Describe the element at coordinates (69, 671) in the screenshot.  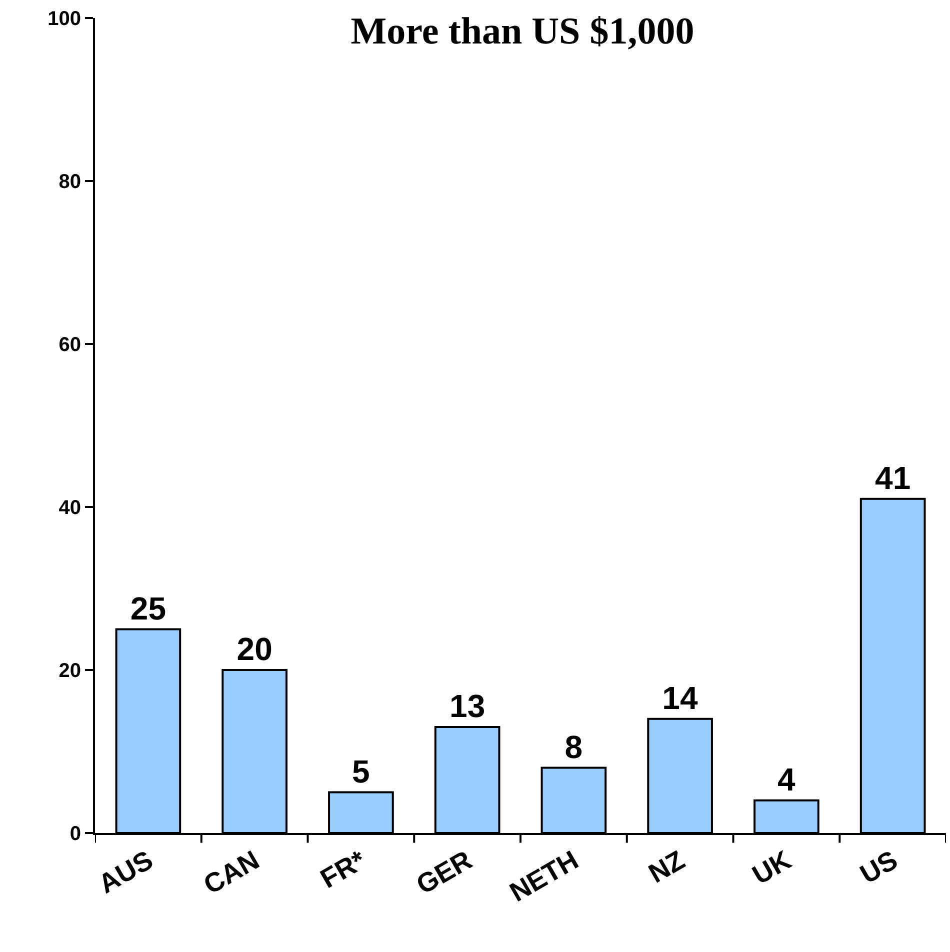
I see `y-tick-label: 20` at that location.